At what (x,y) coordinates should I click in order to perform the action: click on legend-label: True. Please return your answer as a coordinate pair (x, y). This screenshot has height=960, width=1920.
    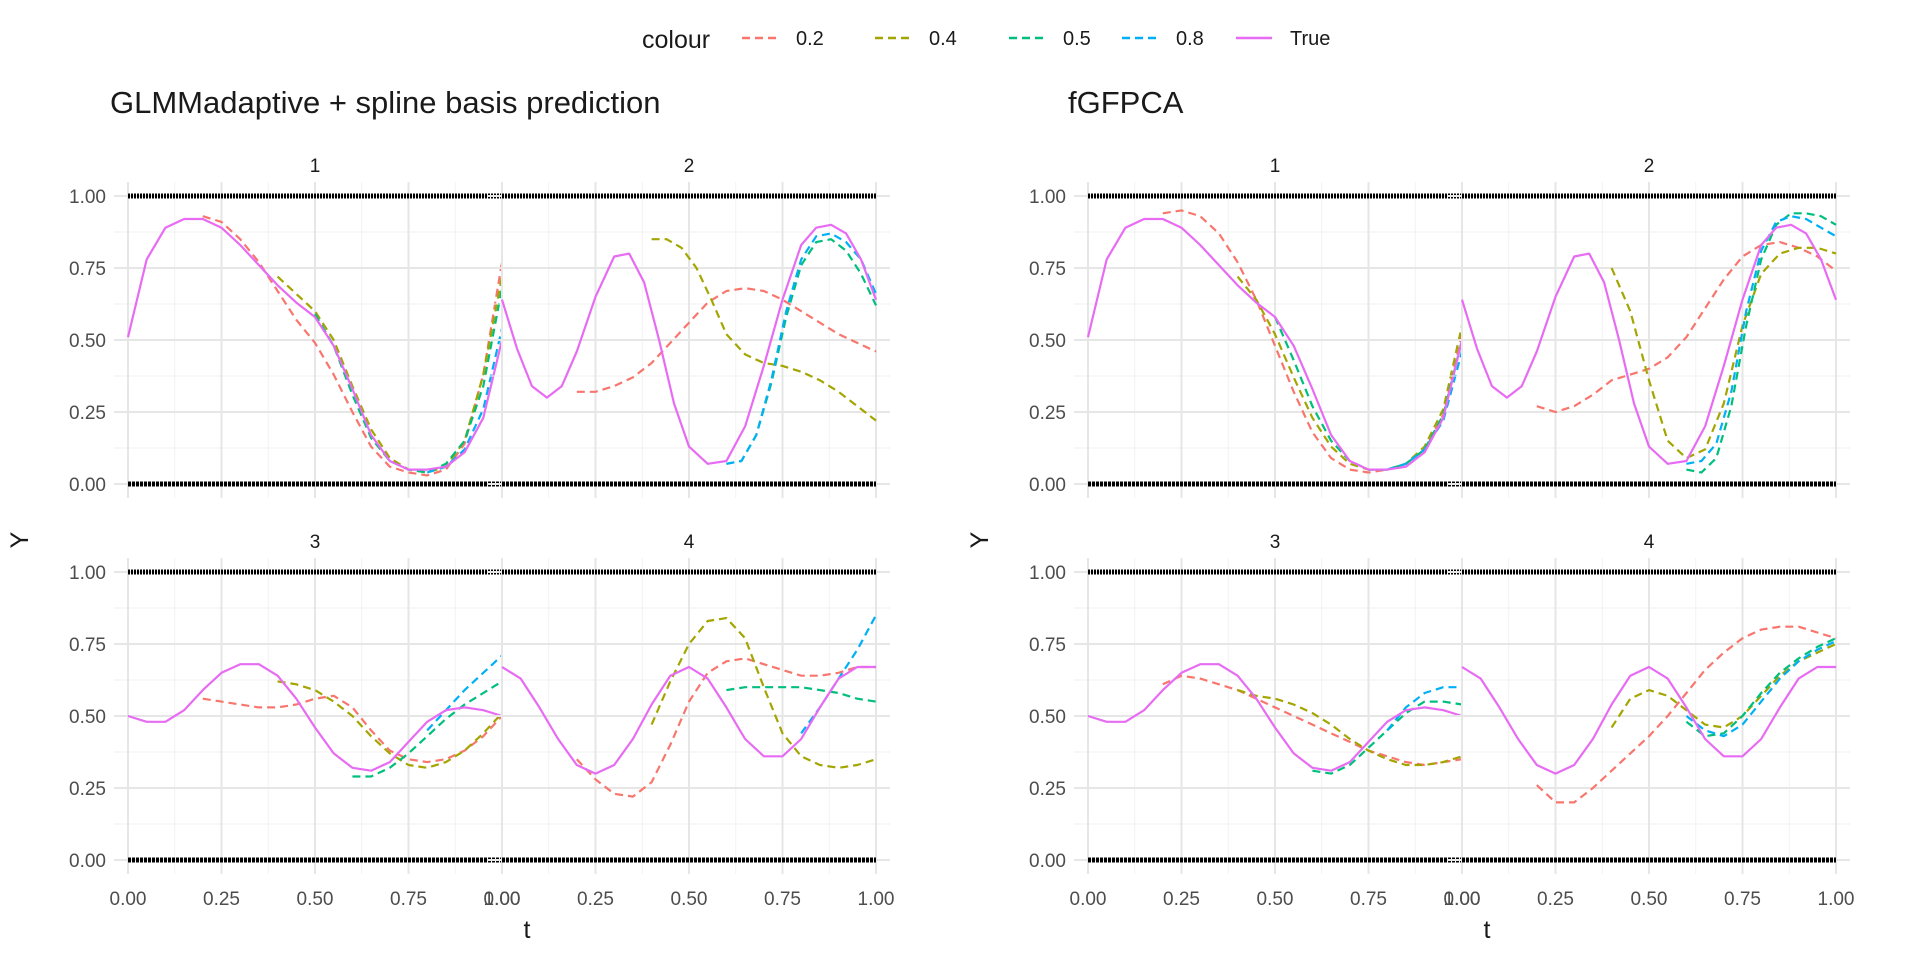
    Looking at the image, I should click on (1310, 39).